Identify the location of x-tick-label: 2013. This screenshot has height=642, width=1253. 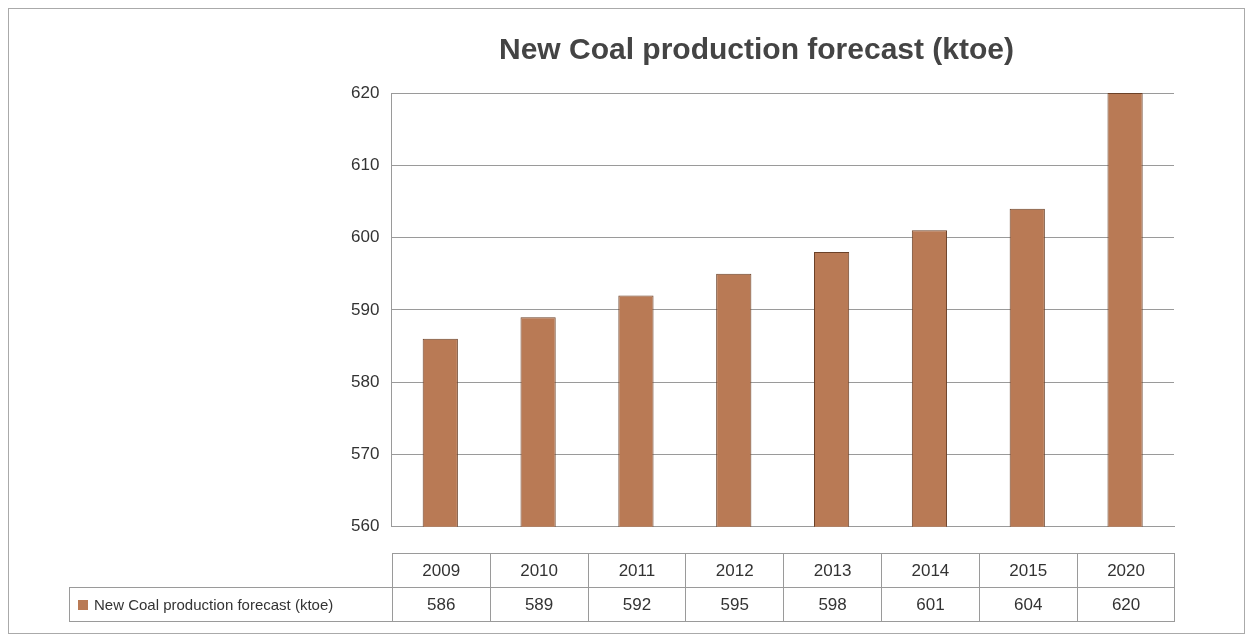
(832, 570).